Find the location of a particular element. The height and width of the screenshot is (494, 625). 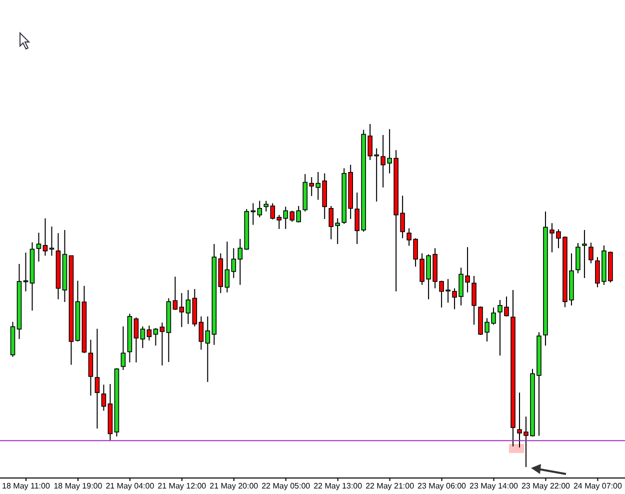

x-tick-label: 23 May 14:00 is located at coordinates (494, 486).